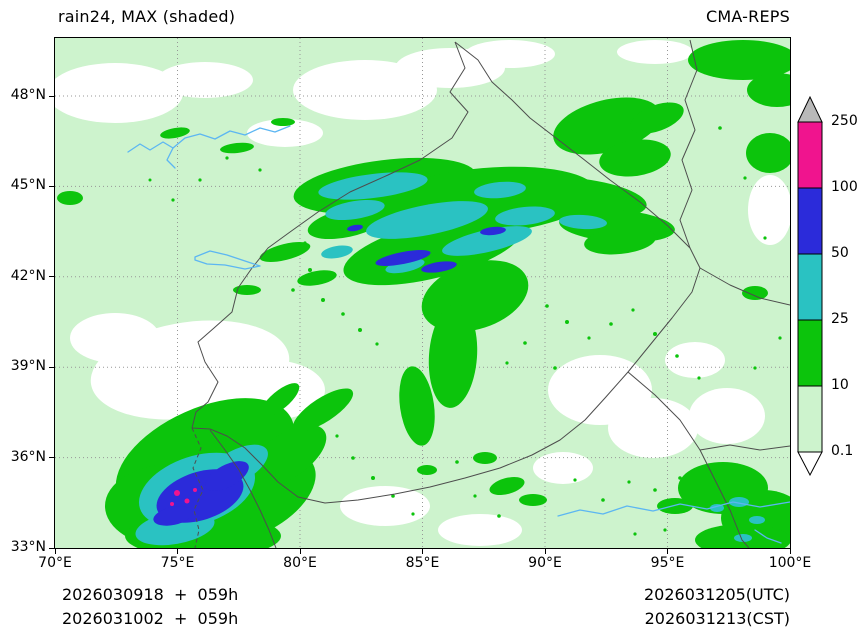 This screenshot has width=860, height=639. I want to click on x-tick-label: 75°E, so click(177, 563).